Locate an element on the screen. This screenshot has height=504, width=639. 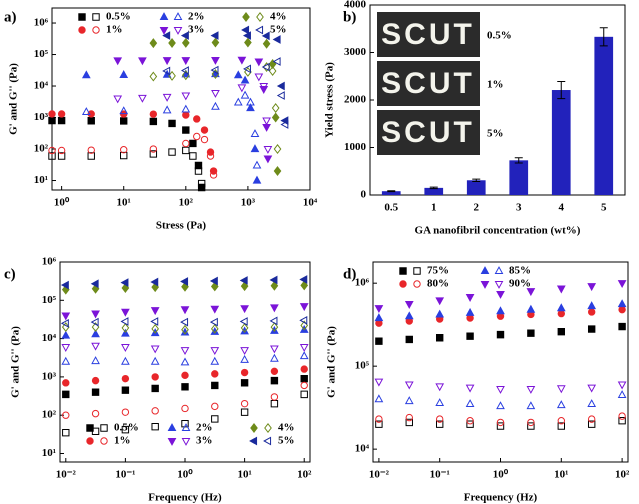
legend-label: 90% is located at coordinates (520, 284).